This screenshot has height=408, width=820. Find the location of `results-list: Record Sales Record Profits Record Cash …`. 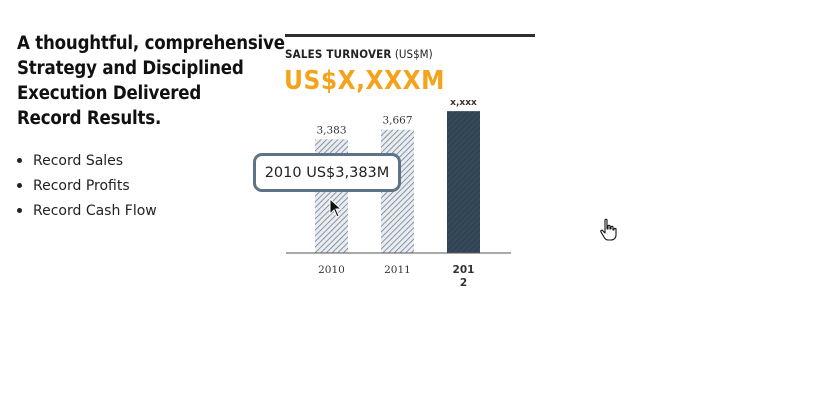

results-list: Record Sales Record Profits Record Cash … is located at coordinates (87, 185).